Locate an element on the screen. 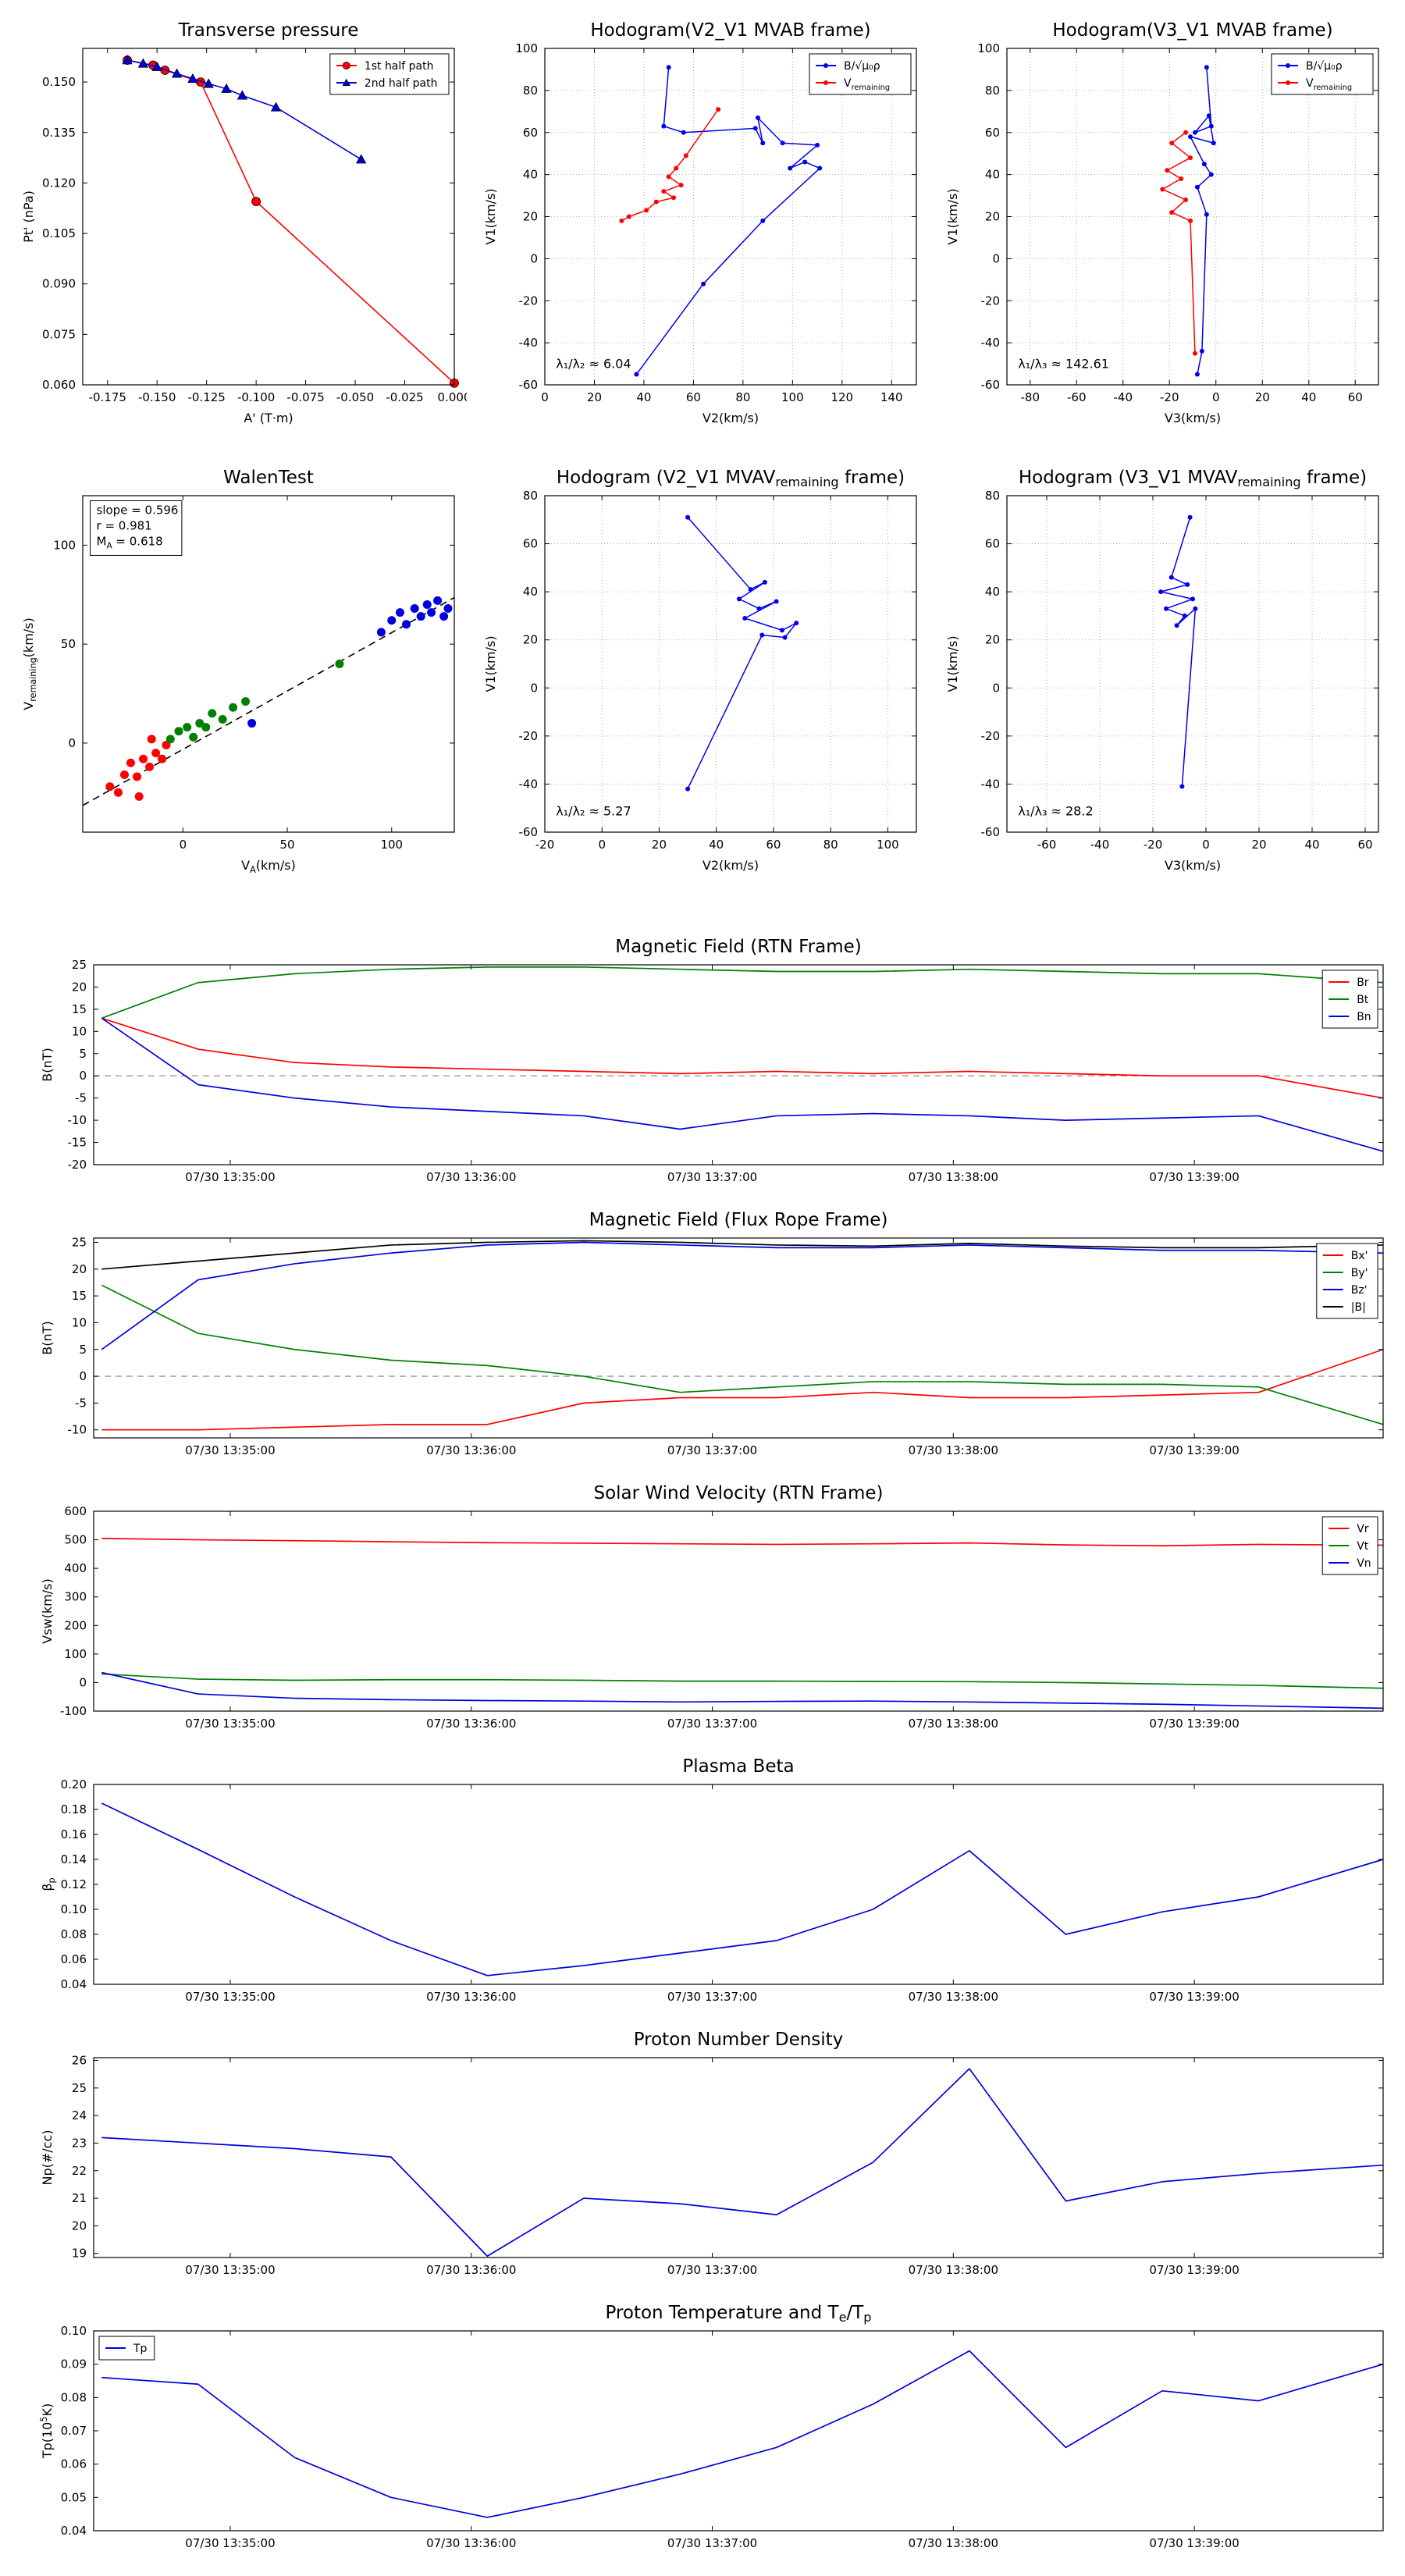 The width and height of the screenshot is (1405, 2576). svg-text: By' is located at coordinates (1360, 1273).